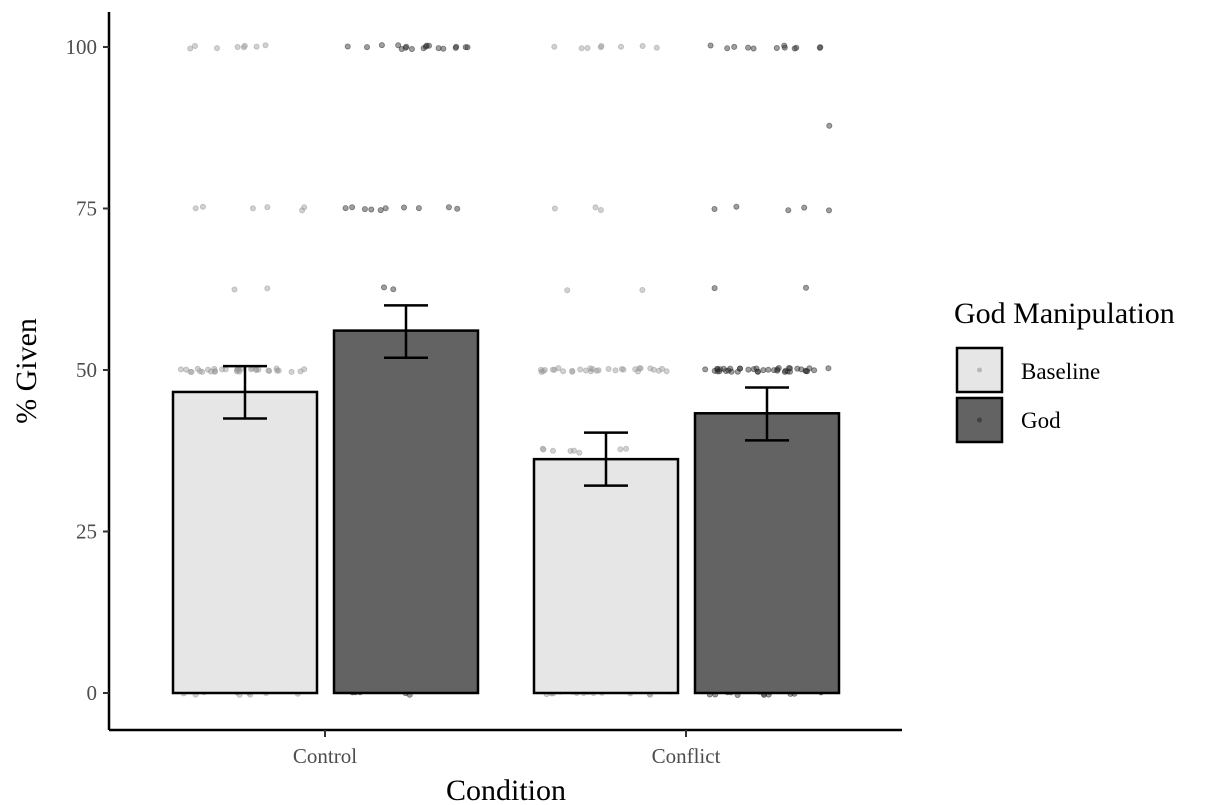 Image resolution: width=1217 pixels, height=805 pixels. Describe the element at coordinates (406, 331) in the screenshot. I see `error-bar-control-god` at that location.